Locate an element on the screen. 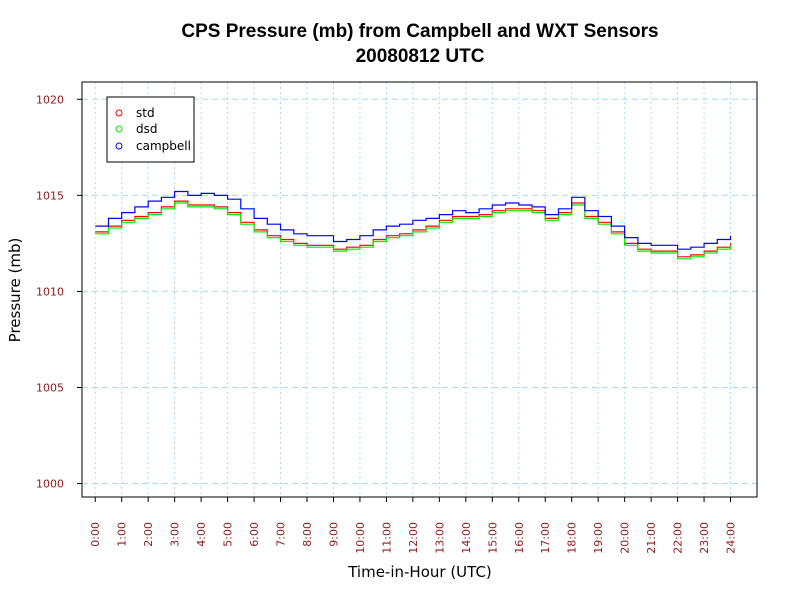  y-axis-label: Pressure (mb) is located at coordinates (15, 290).